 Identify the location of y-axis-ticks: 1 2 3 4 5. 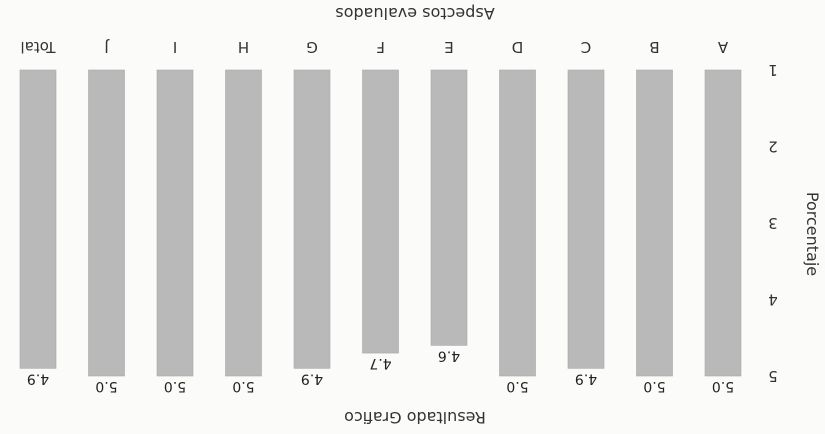
(773, 223).